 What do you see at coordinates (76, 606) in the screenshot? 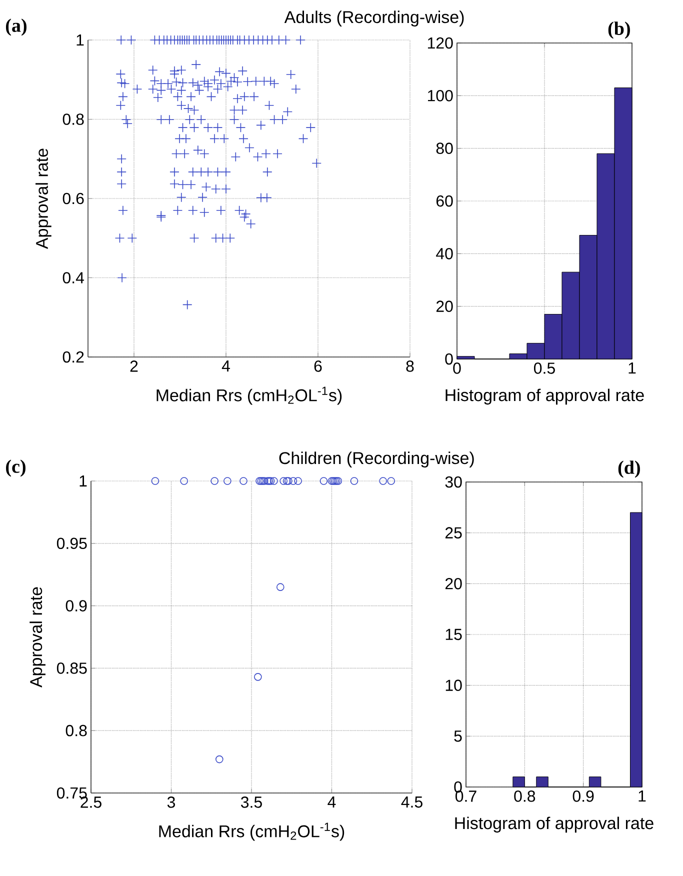
I see `y-tick-label: 0.9` at bounding box center [76, 606].